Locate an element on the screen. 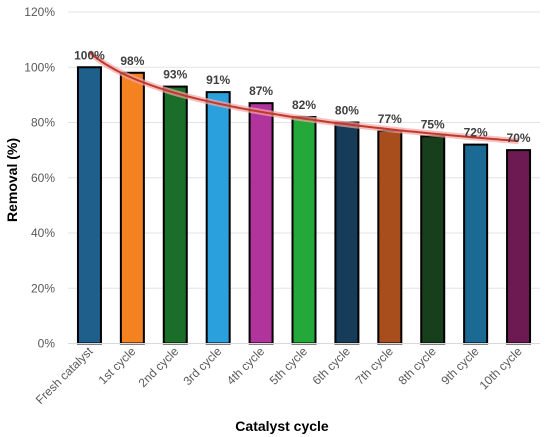  x-tick-label: 4th cycle is located at coordinates (246, 366).